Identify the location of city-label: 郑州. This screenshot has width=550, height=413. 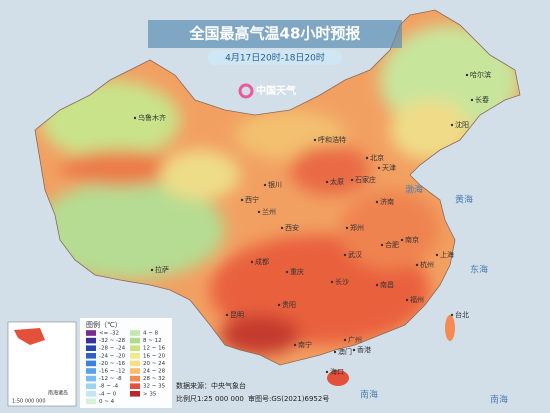
(357, 228).